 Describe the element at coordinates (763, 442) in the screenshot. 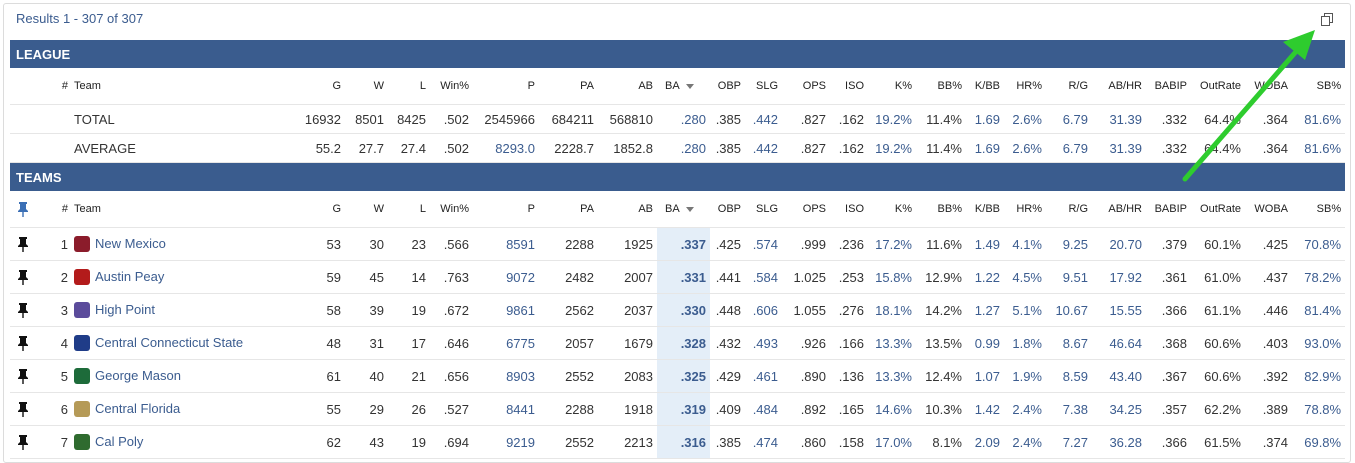

I see `stat-cell: .474` at that location.